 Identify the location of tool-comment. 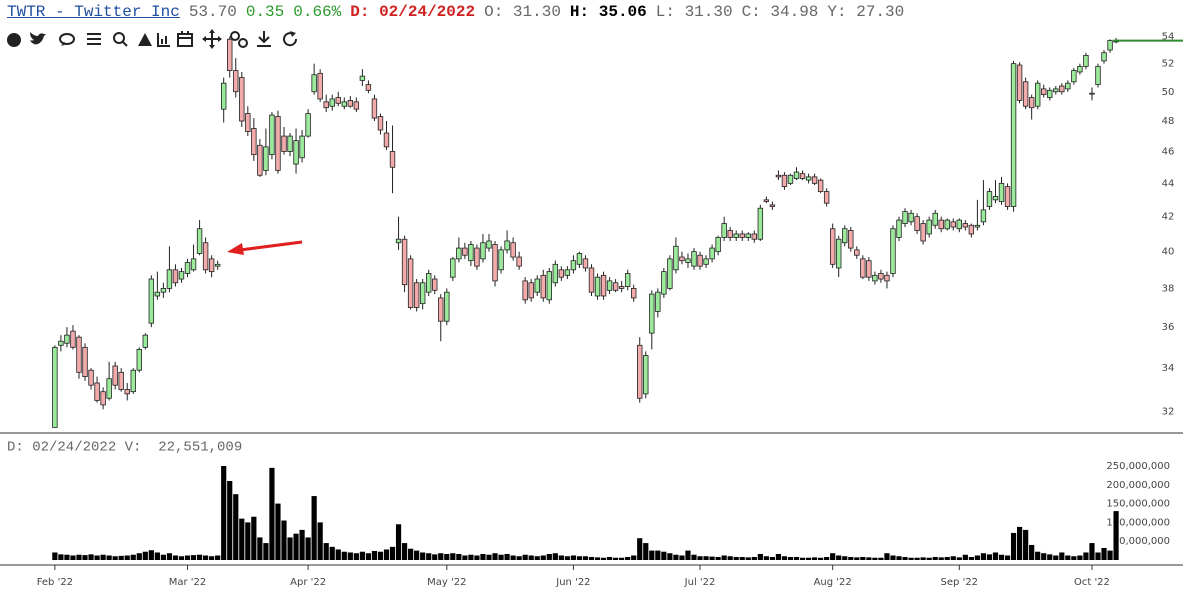
(67, 39).